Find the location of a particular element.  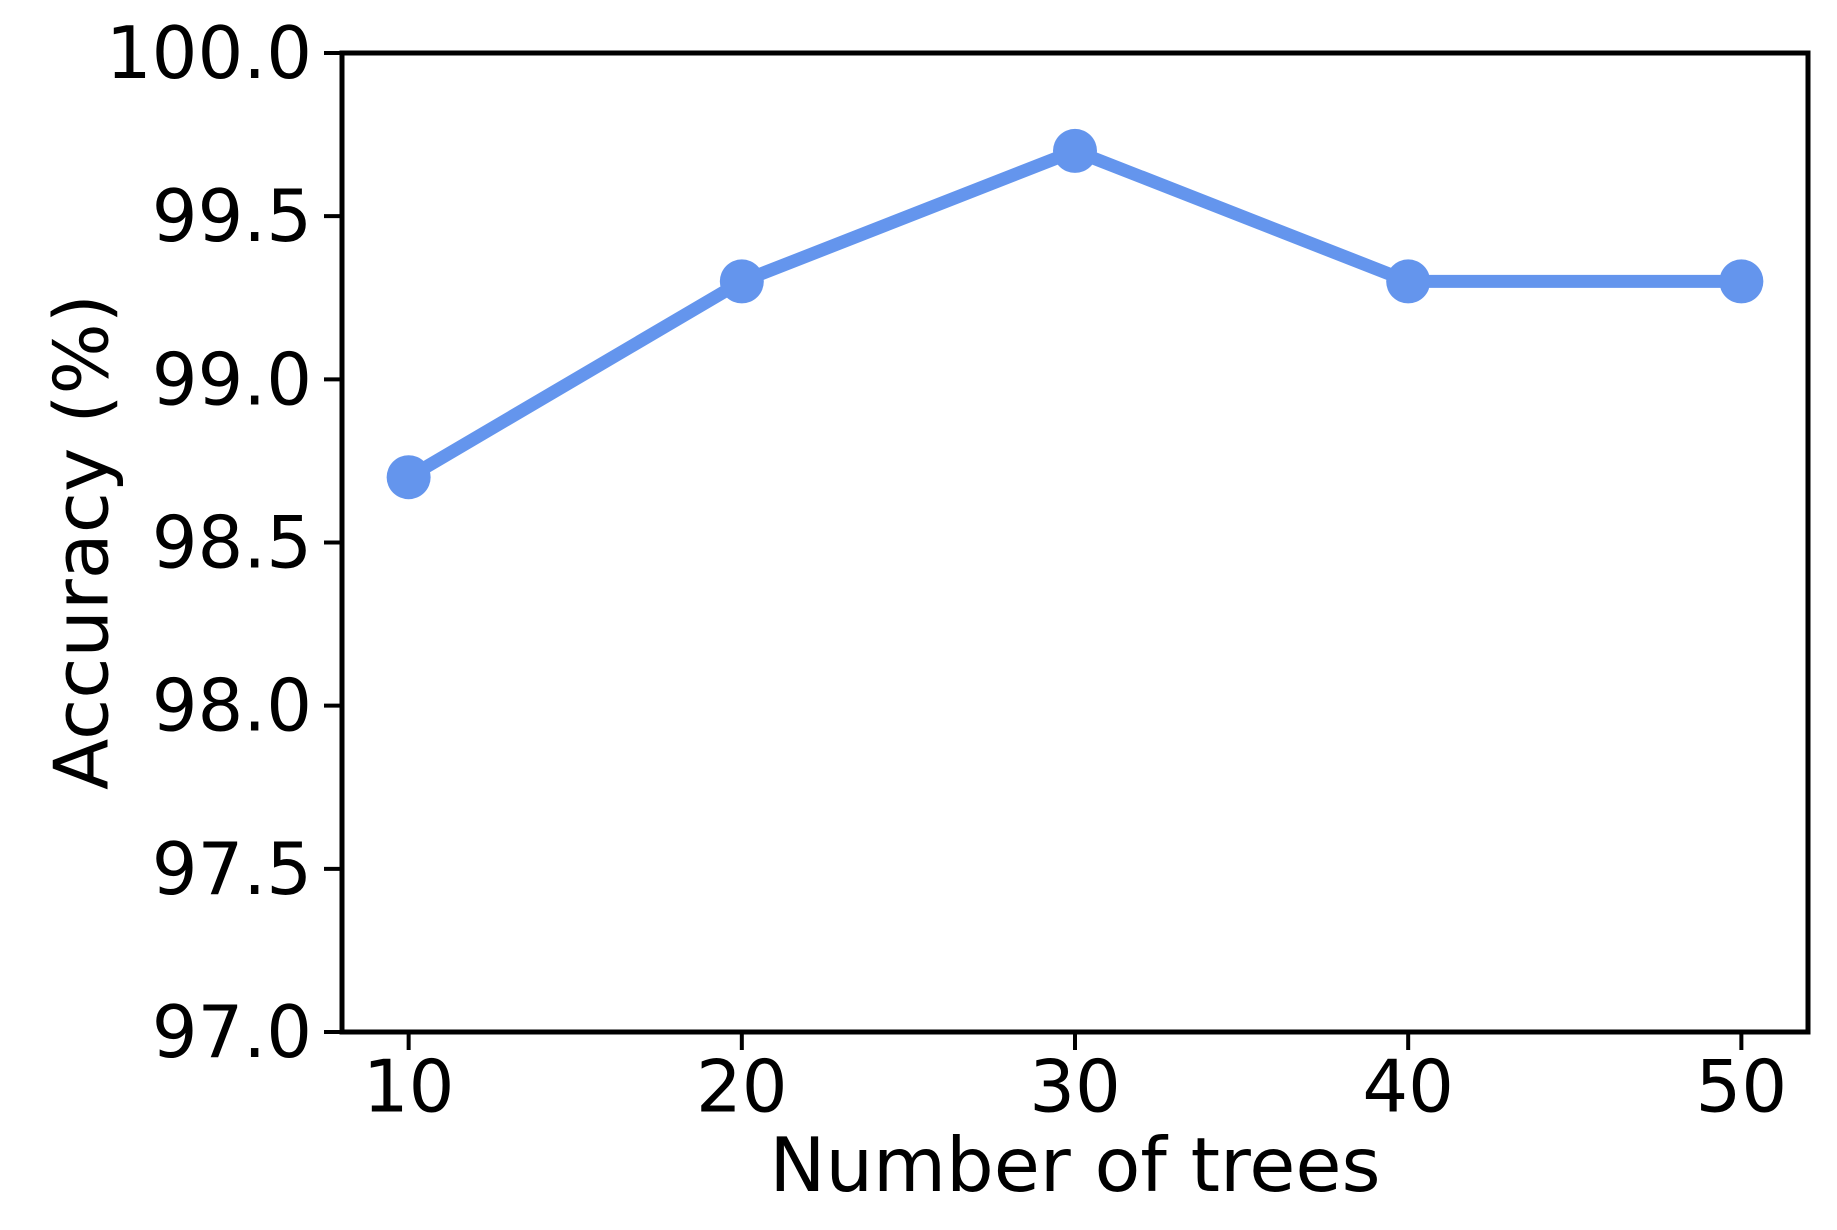

x-axis-label: Number of trees is located at coordinates (1075, 1165).